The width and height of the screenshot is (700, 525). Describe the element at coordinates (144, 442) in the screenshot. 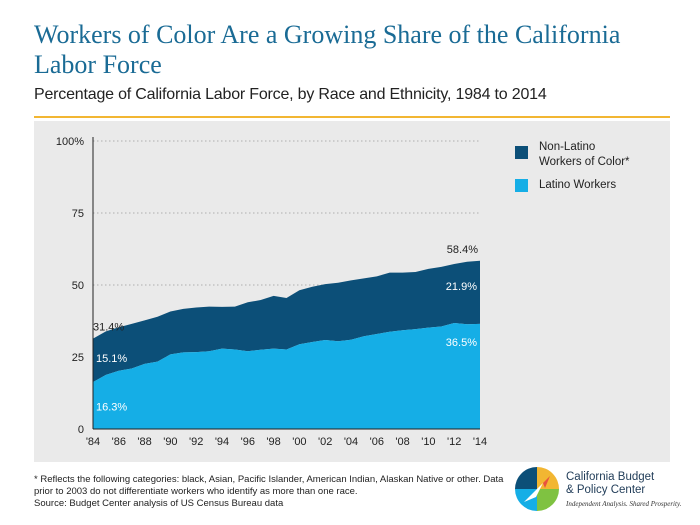

I see `x-tick-label: '88` at that location.